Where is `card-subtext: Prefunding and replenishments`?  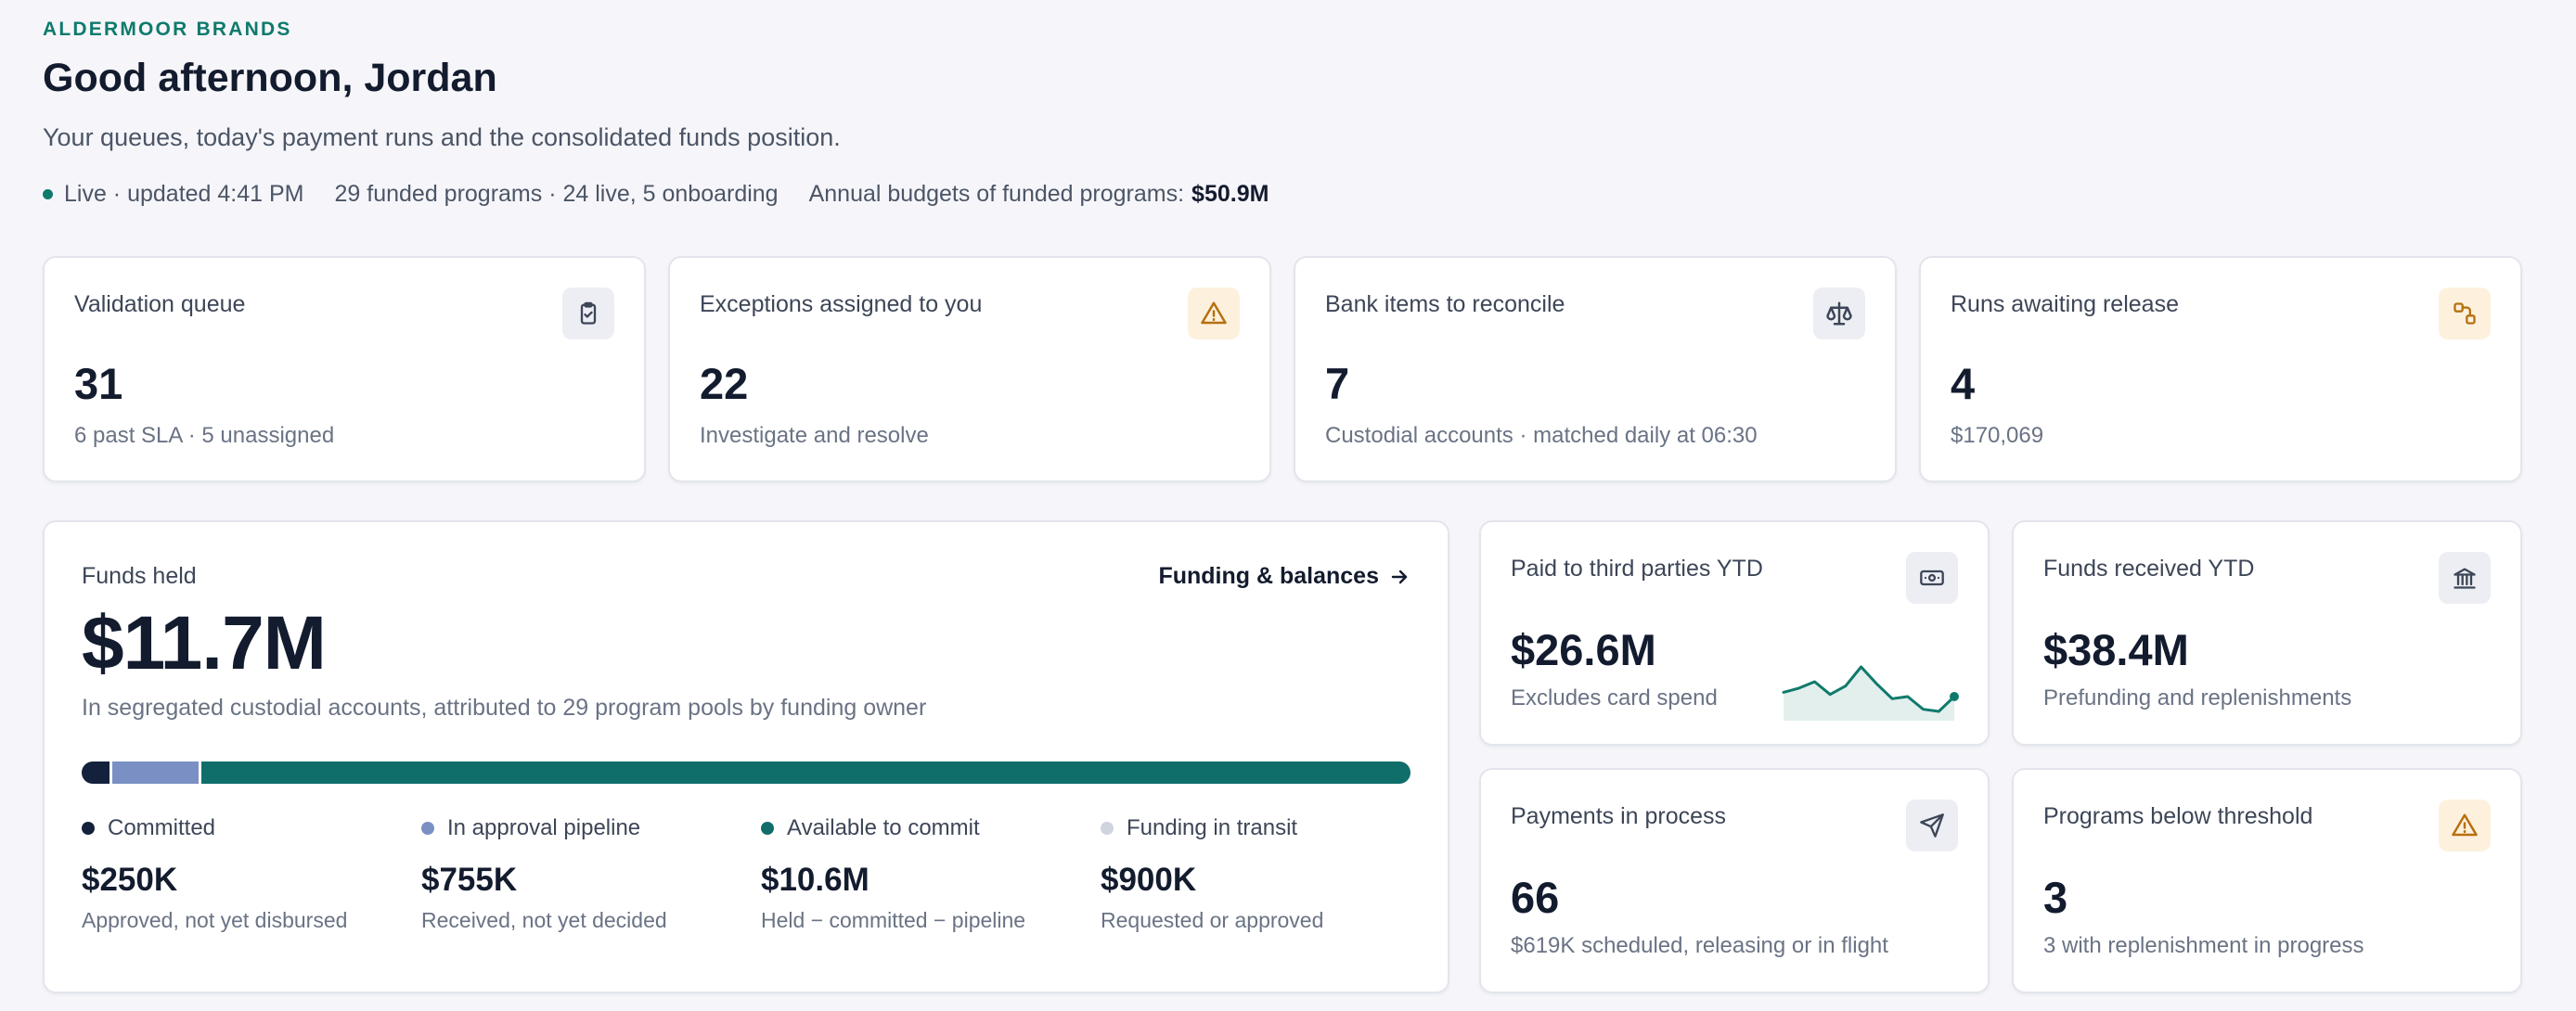
card-subtext: Prefunding and replenishments is located at coordinates (2197, 697).